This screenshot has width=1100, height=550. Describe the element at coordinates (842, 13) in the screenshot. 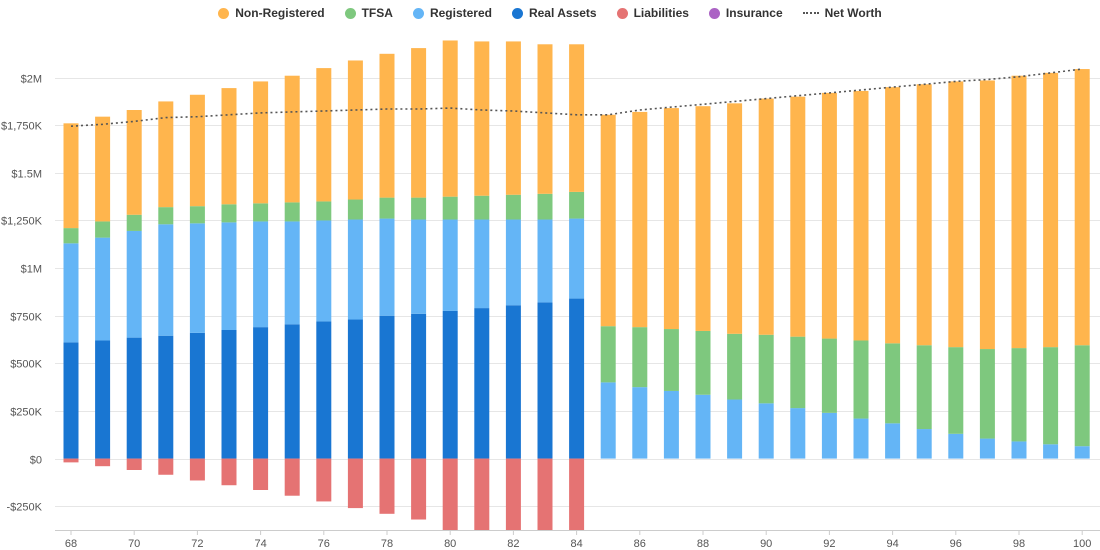

I see `legend-item-net-worth: Net Worth` at that location.